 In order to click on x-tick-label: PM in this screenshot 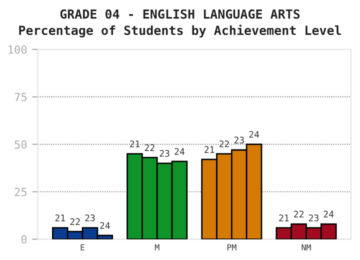, I will do `click(231, 247)`.